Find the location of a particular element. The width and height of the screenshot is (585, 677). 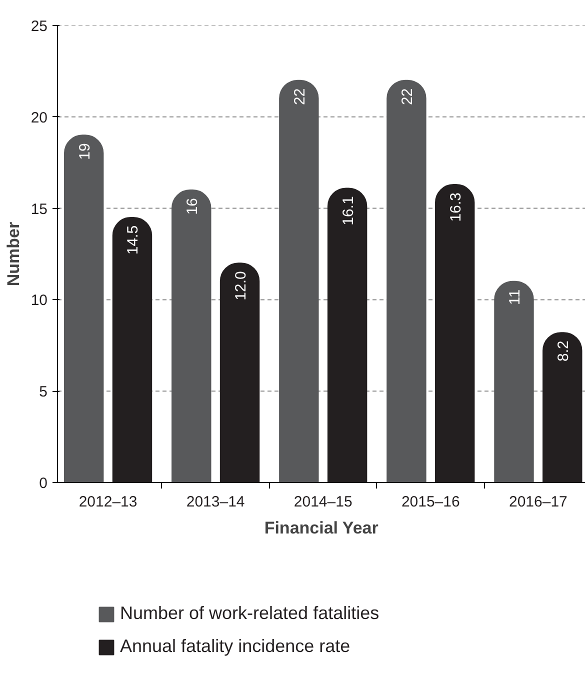

data-label: 16.3 is located at coordinates (455, 207).